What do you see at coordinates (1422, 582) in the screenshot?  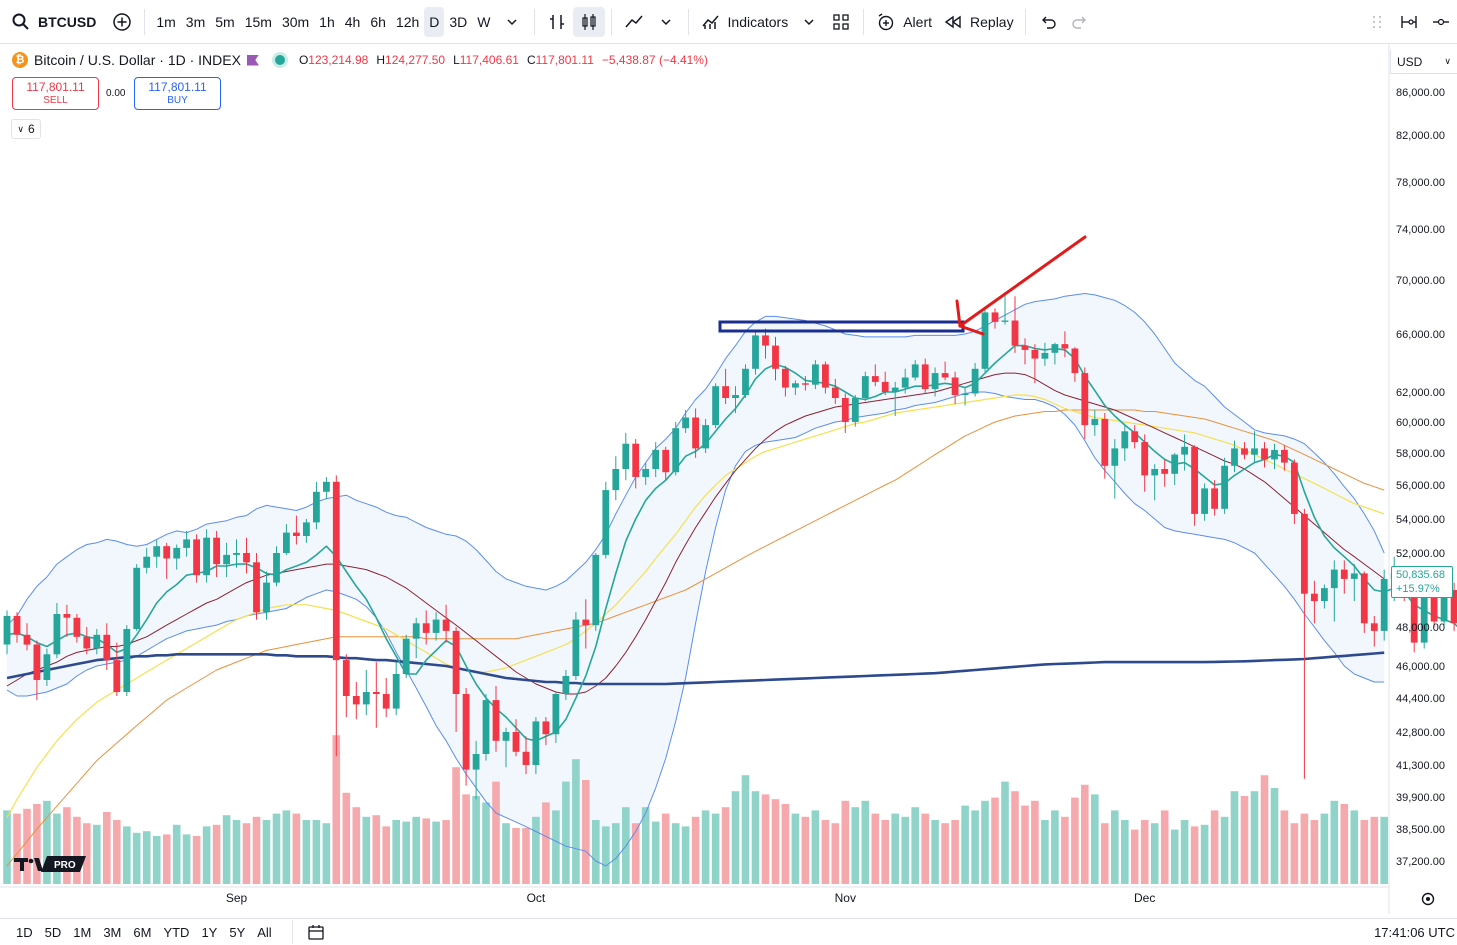 I see `last-price-tag: 50,835.68 +15.97%` at bounding box center [1422, 582].